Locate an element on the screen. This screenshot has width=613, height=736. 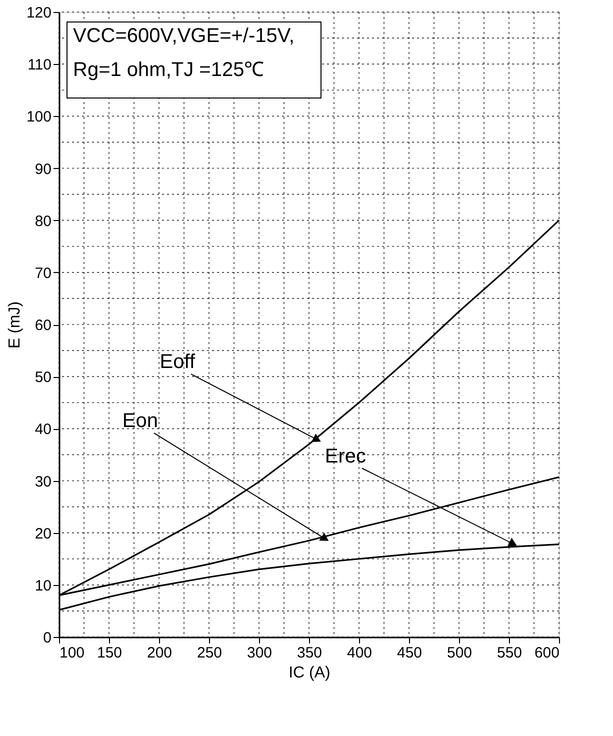
annotation: Eon is located at coordinates (140, 421).